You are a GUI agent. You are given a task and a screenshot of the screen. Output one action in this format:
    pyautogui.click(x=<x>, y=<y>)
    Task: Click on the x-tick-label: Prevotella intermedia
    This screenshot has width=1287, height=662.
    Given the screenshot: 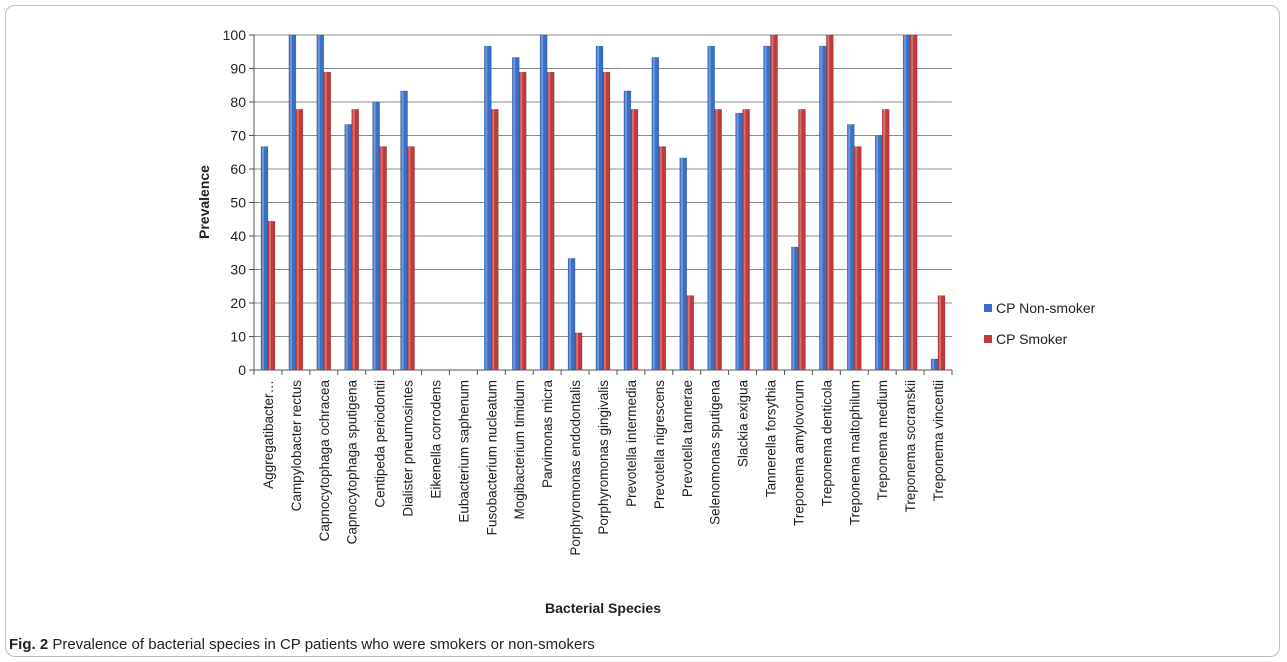 What is the action you would take?
    pyautogui.click(x=631, y=443)
    